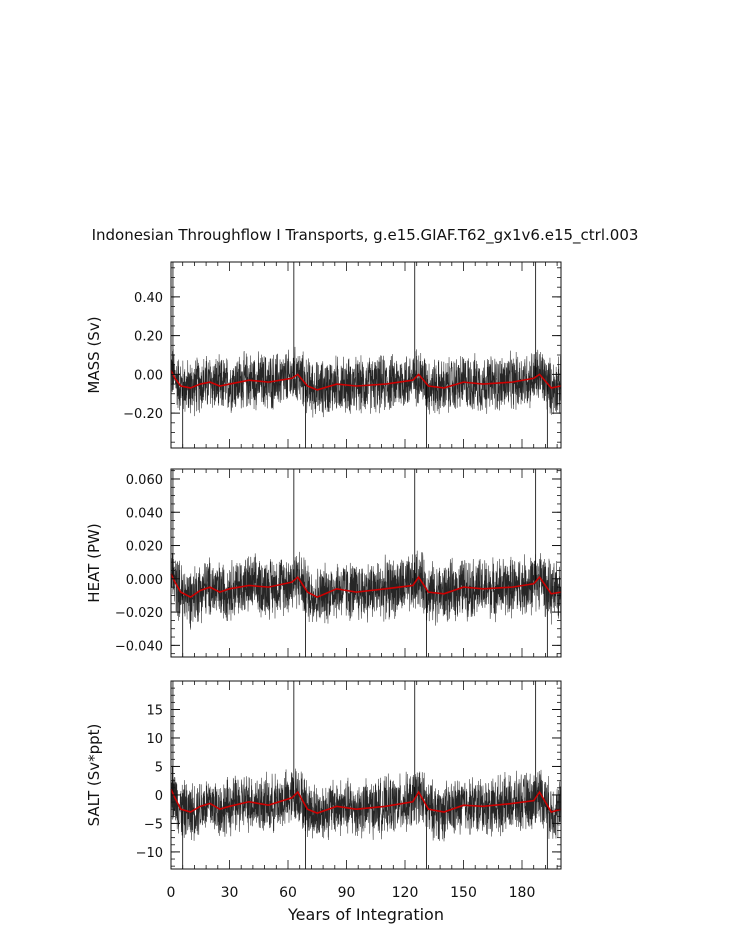  Describe the element at coordinates (94, 775) in the screenshot. I see `salt-y-axis-label: SALT (Sv*ppt)` at that location.